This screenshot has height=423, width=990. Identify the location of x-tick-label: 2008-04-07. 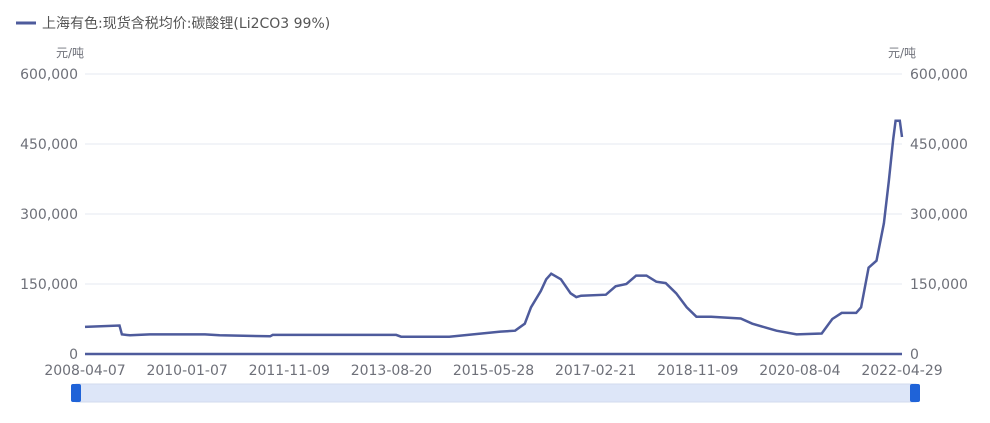
(84, 371).